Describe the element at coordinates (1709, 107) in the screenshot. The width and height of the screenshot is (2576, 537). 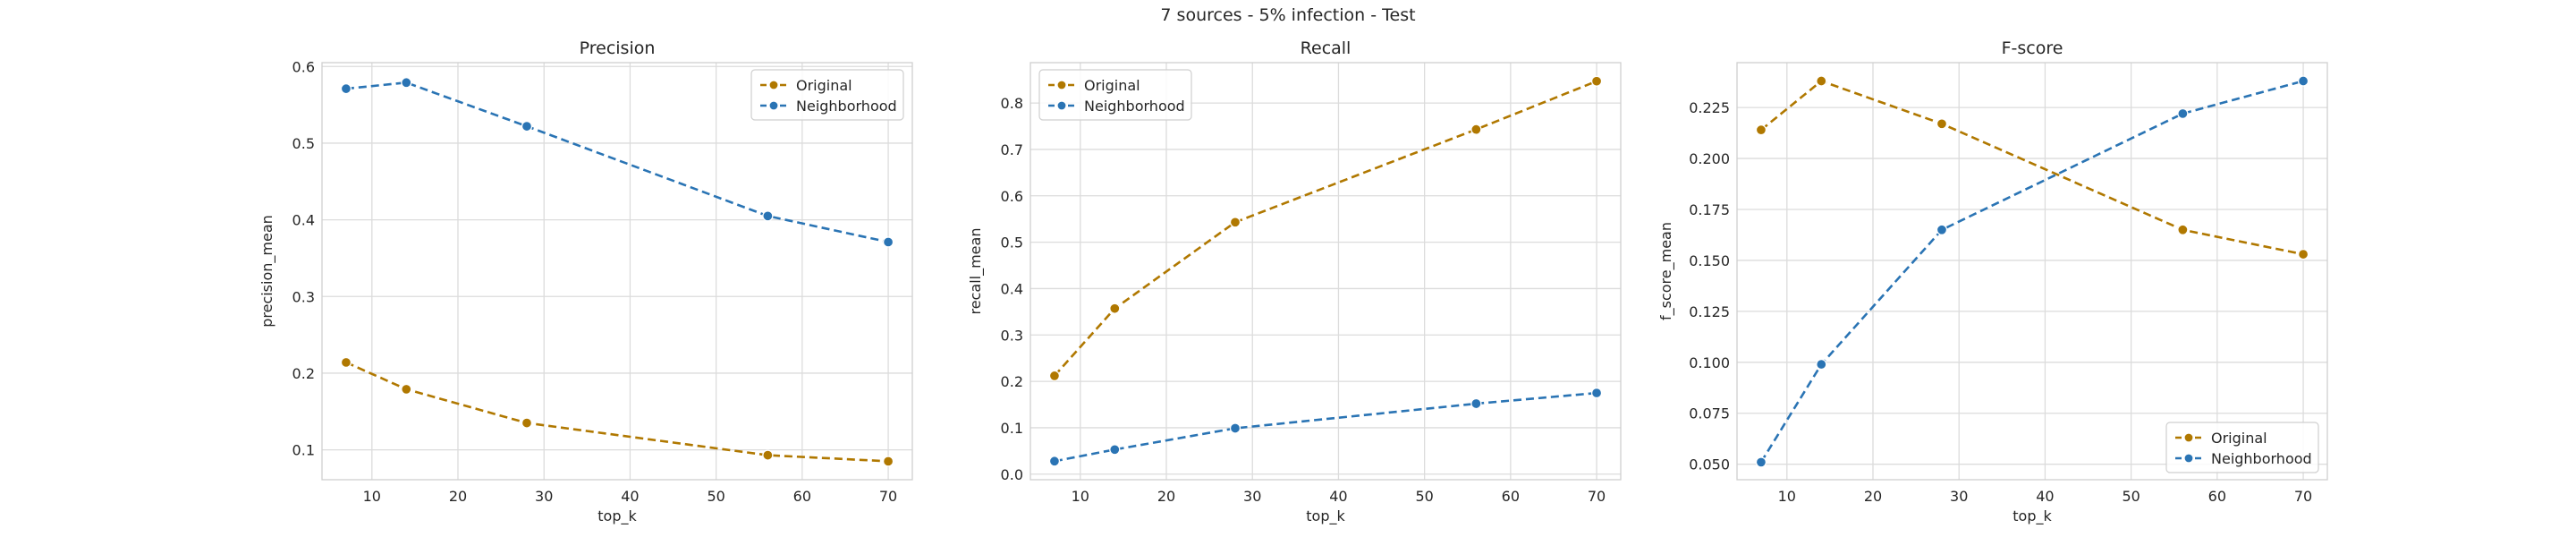
I see `f-score-y-tick-label: 0.225` at that location.